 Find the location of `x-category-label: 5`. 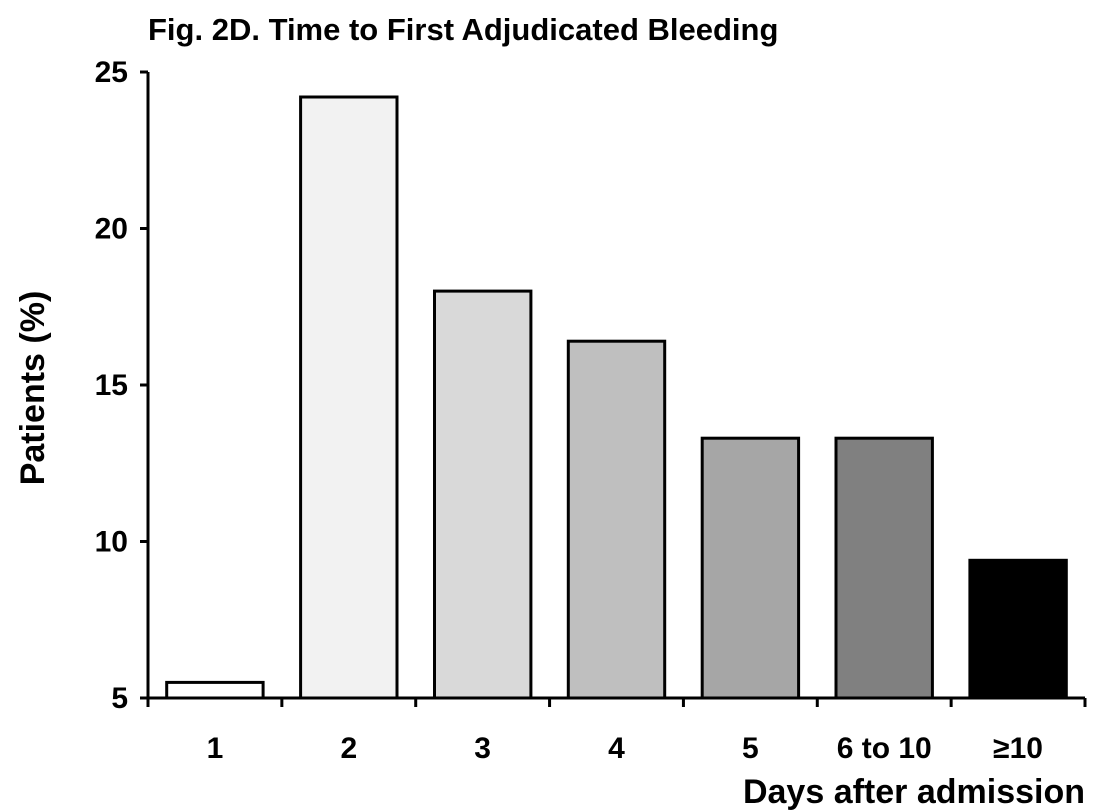

x-category-label: 5 is located at coordinates (750, 748).